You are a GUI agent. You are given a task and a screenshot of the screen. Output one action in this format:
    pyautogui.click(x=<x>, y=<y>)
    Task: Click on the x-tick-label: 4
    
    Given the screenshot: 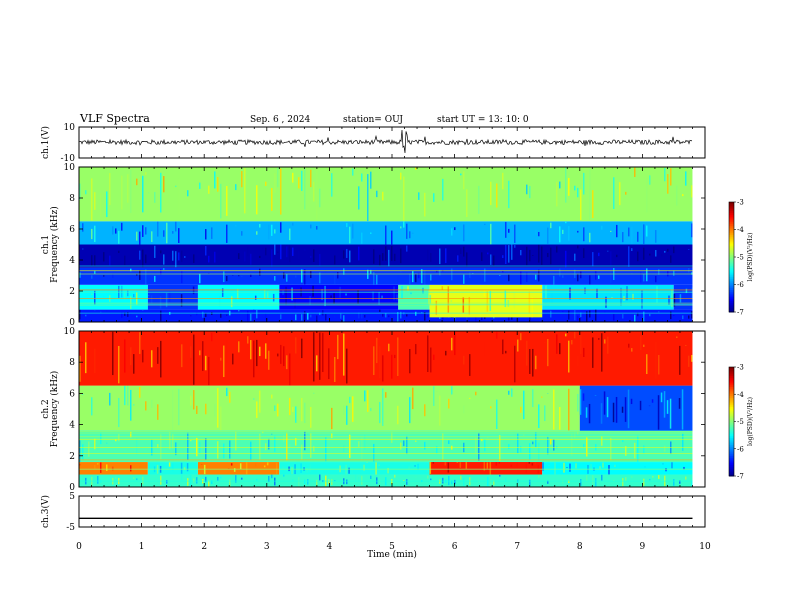 What is the action you would take?
    pyautogui.click(x=330, y=547)
    